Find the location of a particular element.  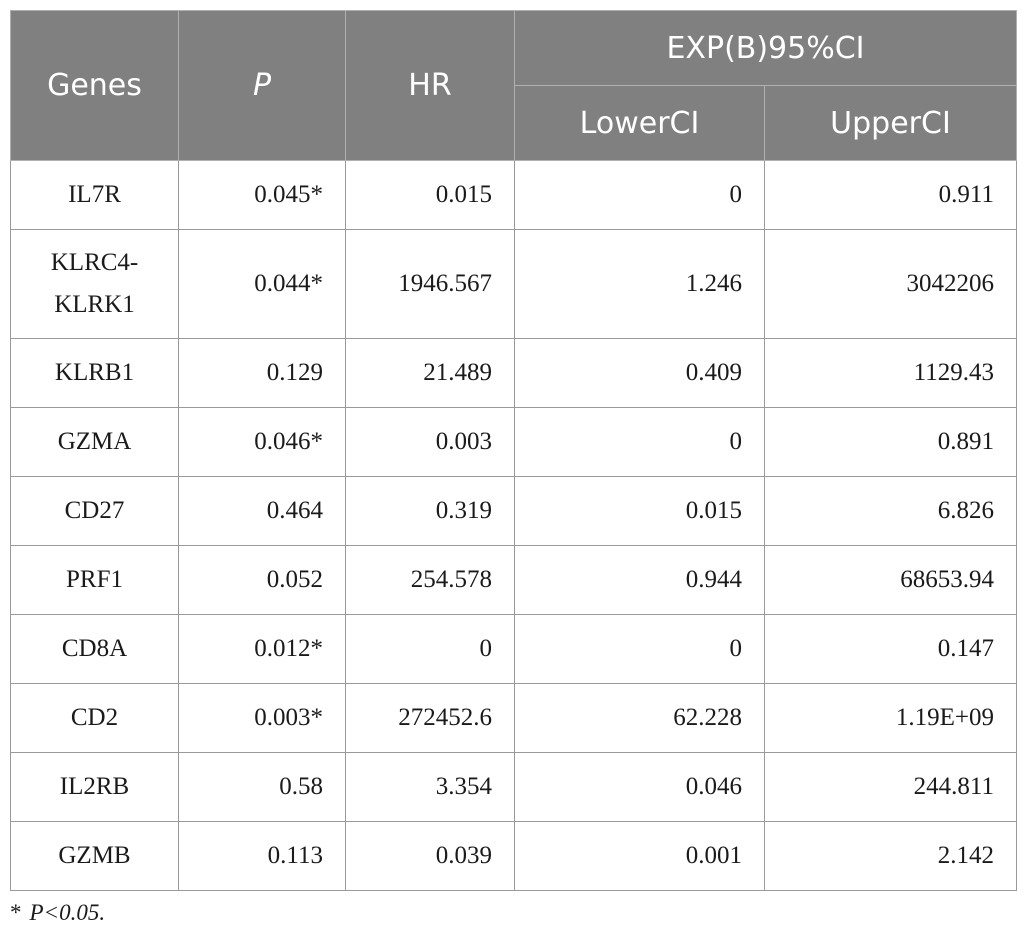

cell-gene: GZMA is located at coordinates (94, 442).